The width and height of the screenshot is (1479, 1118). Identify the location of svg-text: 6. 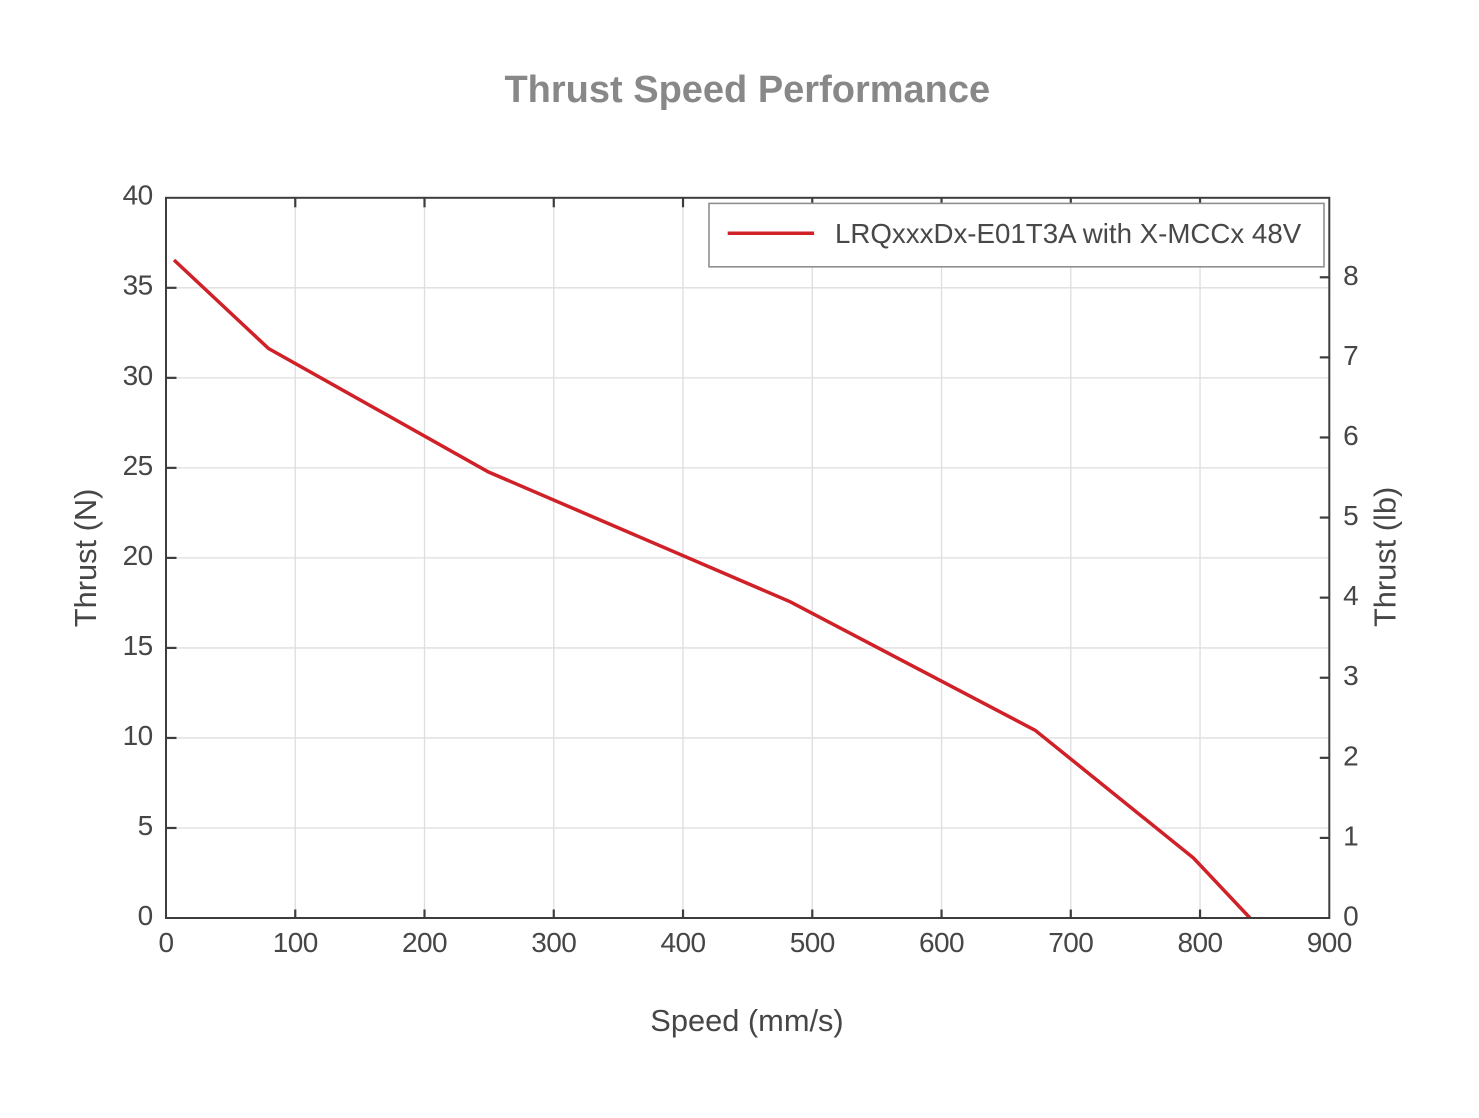
(1350, 435).